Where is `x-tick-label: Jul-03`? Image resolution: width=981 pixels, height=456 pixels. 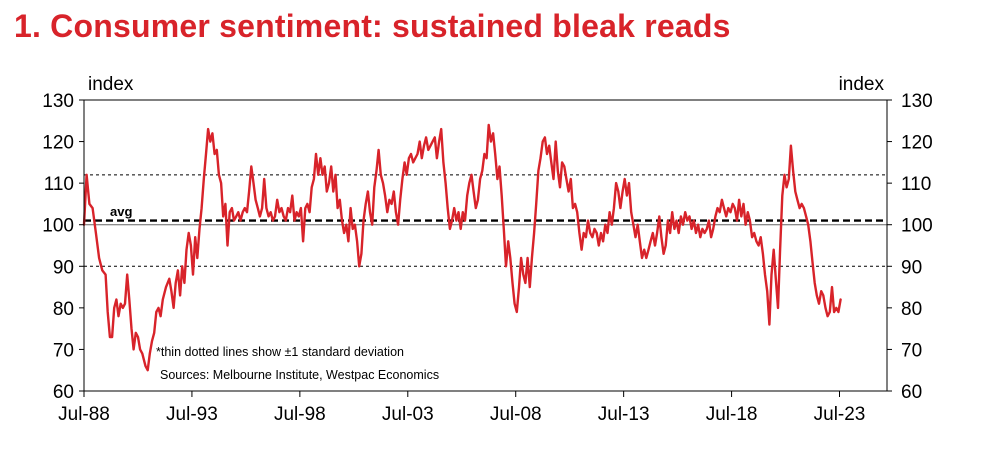
x-tick-label: Jul-03 is located at coordinates (408, 414).